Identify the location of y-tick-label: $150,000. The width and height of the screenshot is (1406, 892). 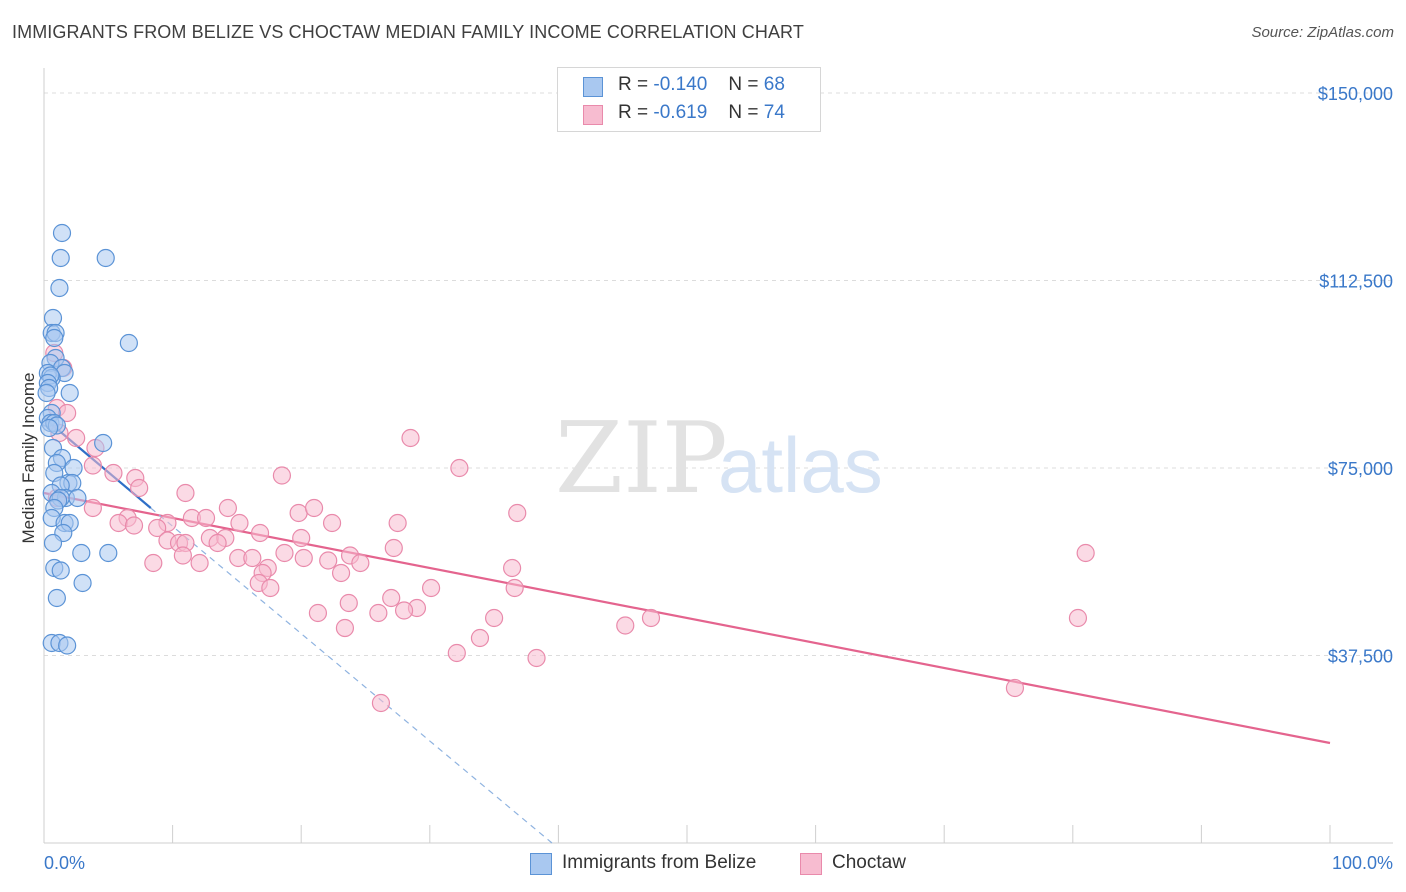
(1355, 94).